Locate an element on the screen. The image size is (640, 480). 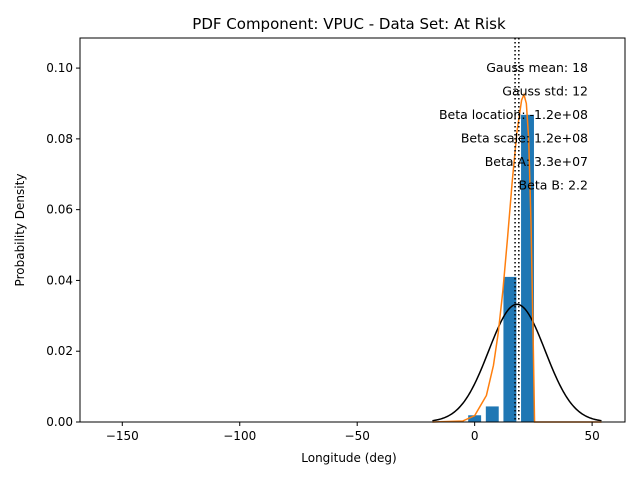
fit-annotation-1: Gauss std: 12 is located at coordinates (545, 91).